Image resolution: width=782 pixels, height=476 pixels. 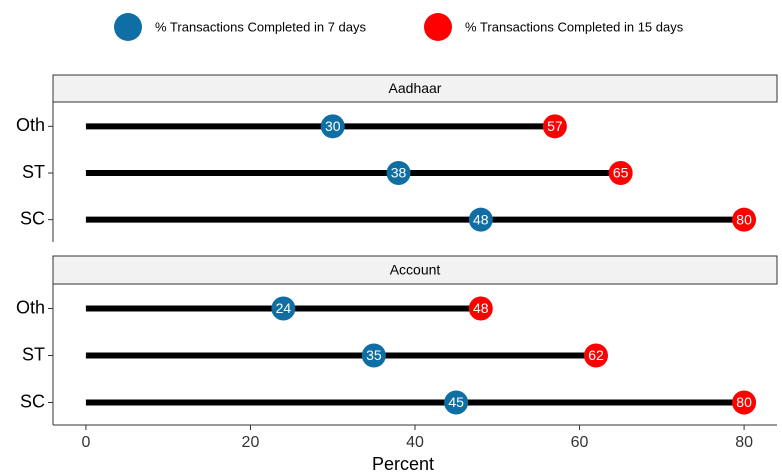 I want to click on x-axis-label: Percent, so click(x=403, y=464).